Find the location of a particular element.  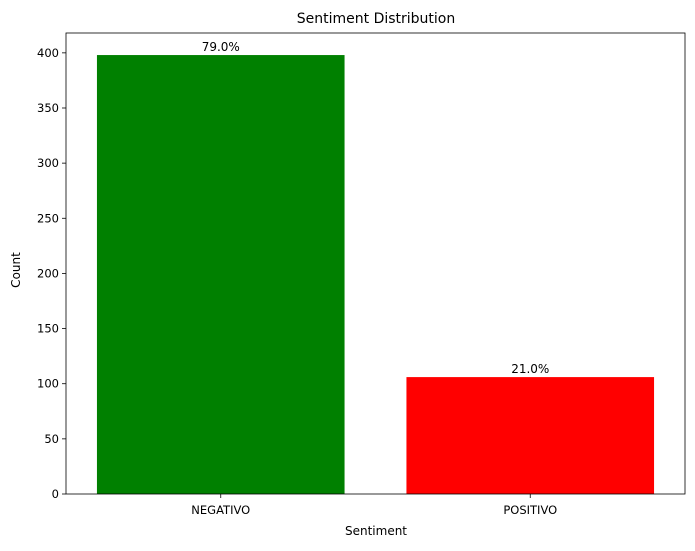

y-axis-label: Count is located at coordinates (16, 270).